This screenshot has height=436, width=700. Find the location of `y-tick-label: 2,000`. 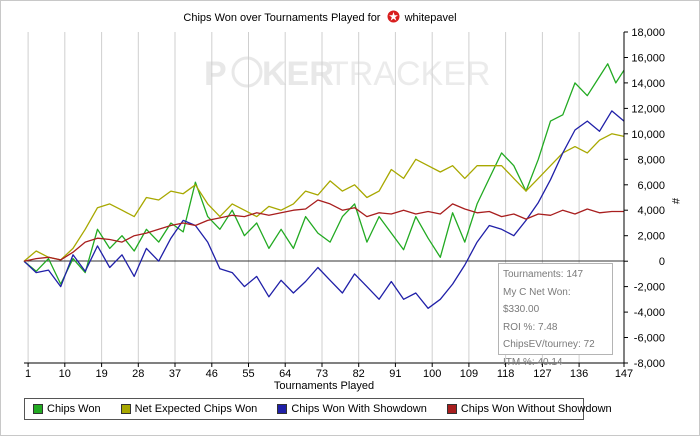

y-tick-label: 2,000 is located at coordinates (651, 237).